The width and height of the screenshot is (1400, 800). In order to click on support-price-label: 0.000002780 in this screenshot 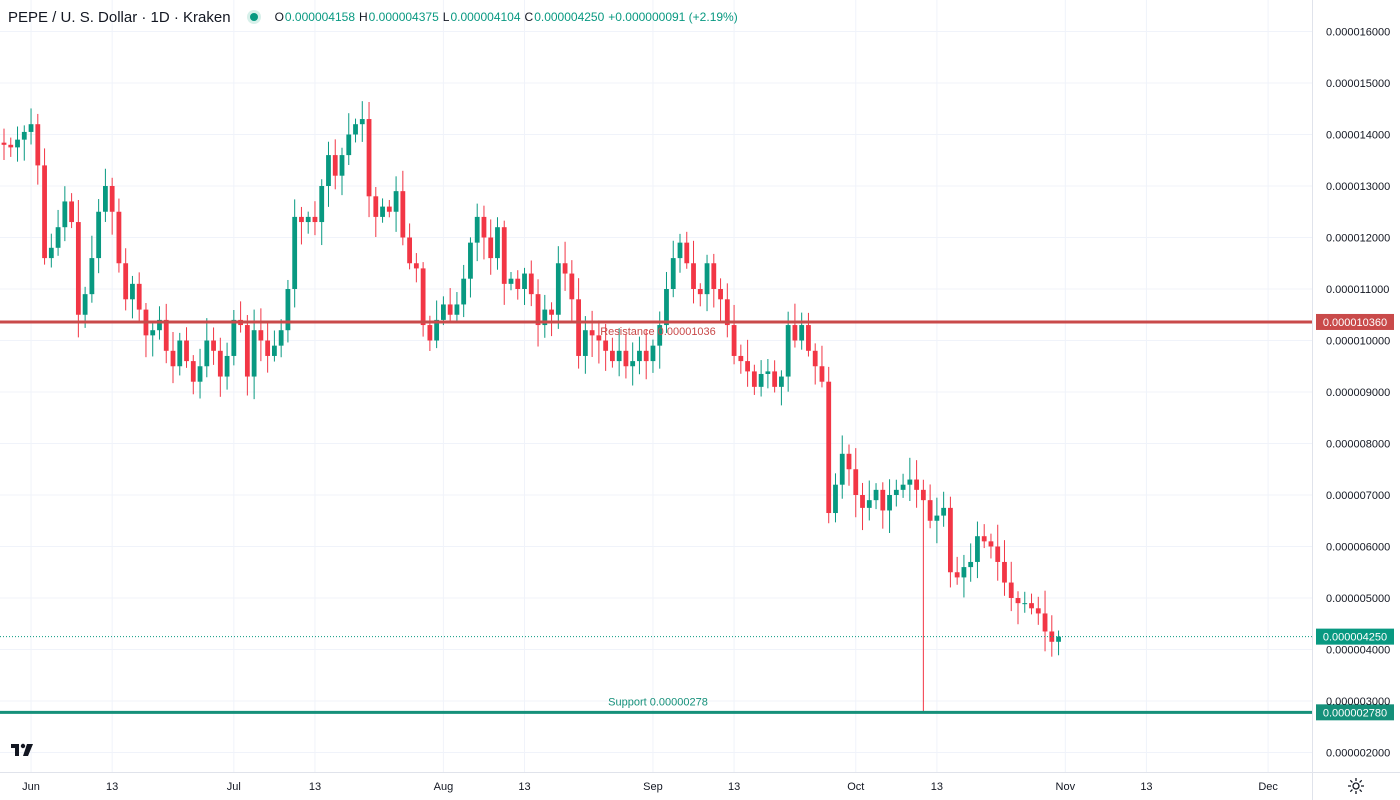, I will do `click(1355, 713)`.